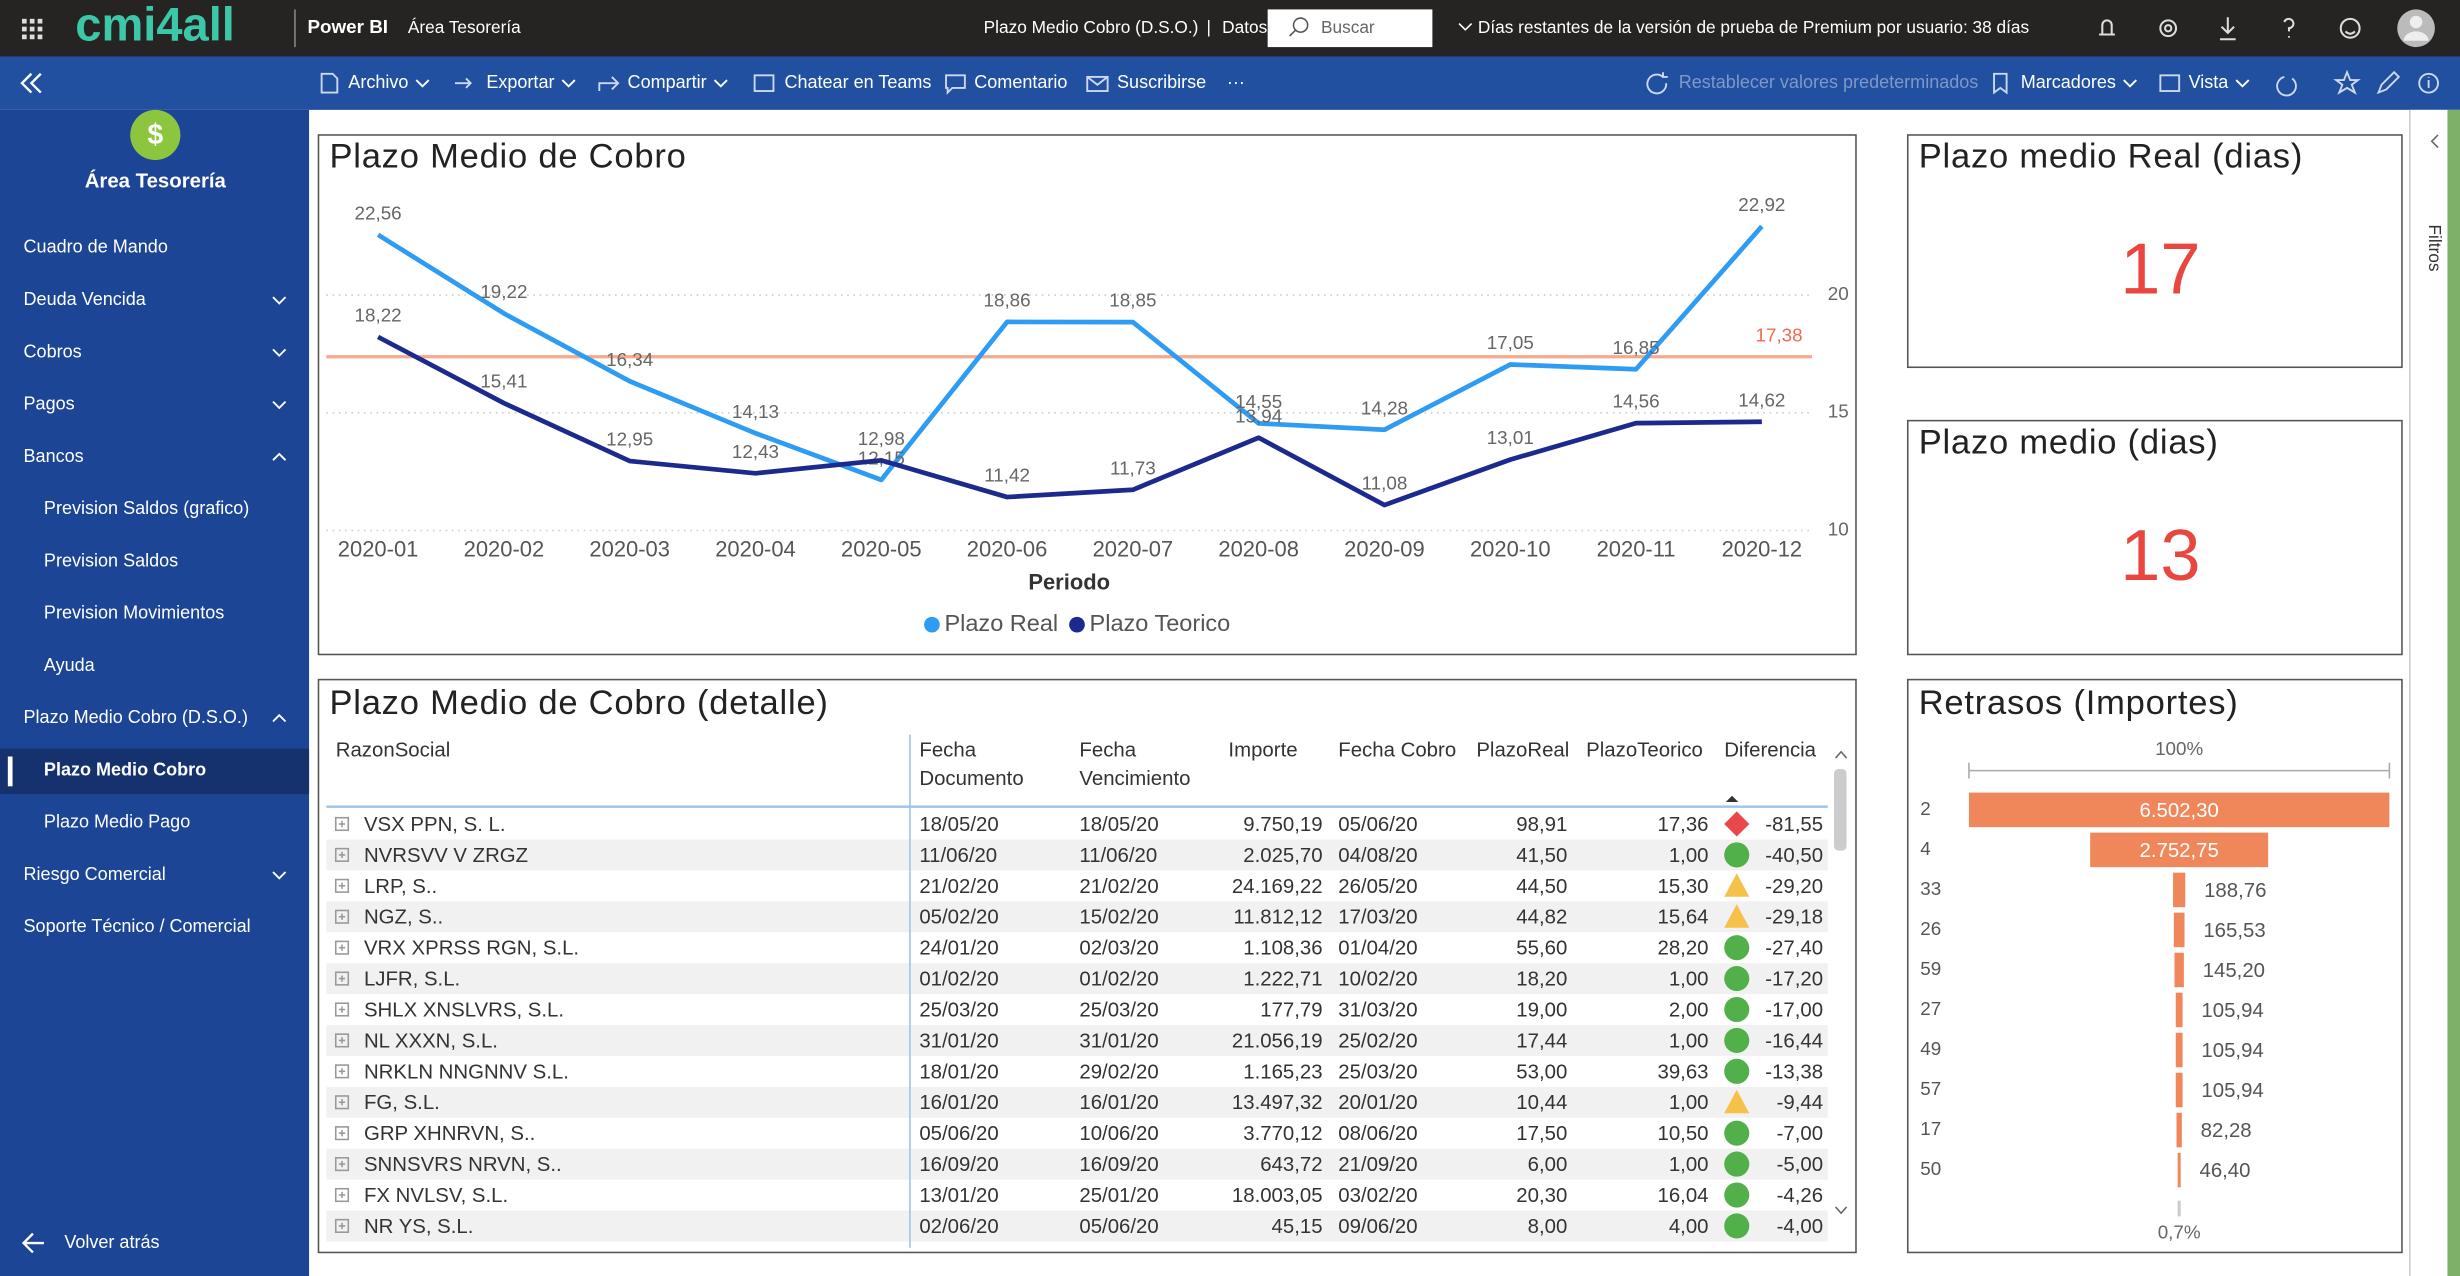 Image resolution: width=2460 pixels, height=1276 pixels. What do you see at coordinates (348, 26) in the screenshot?
I see `app-name: Power BI` at bounding box center [348, 26].